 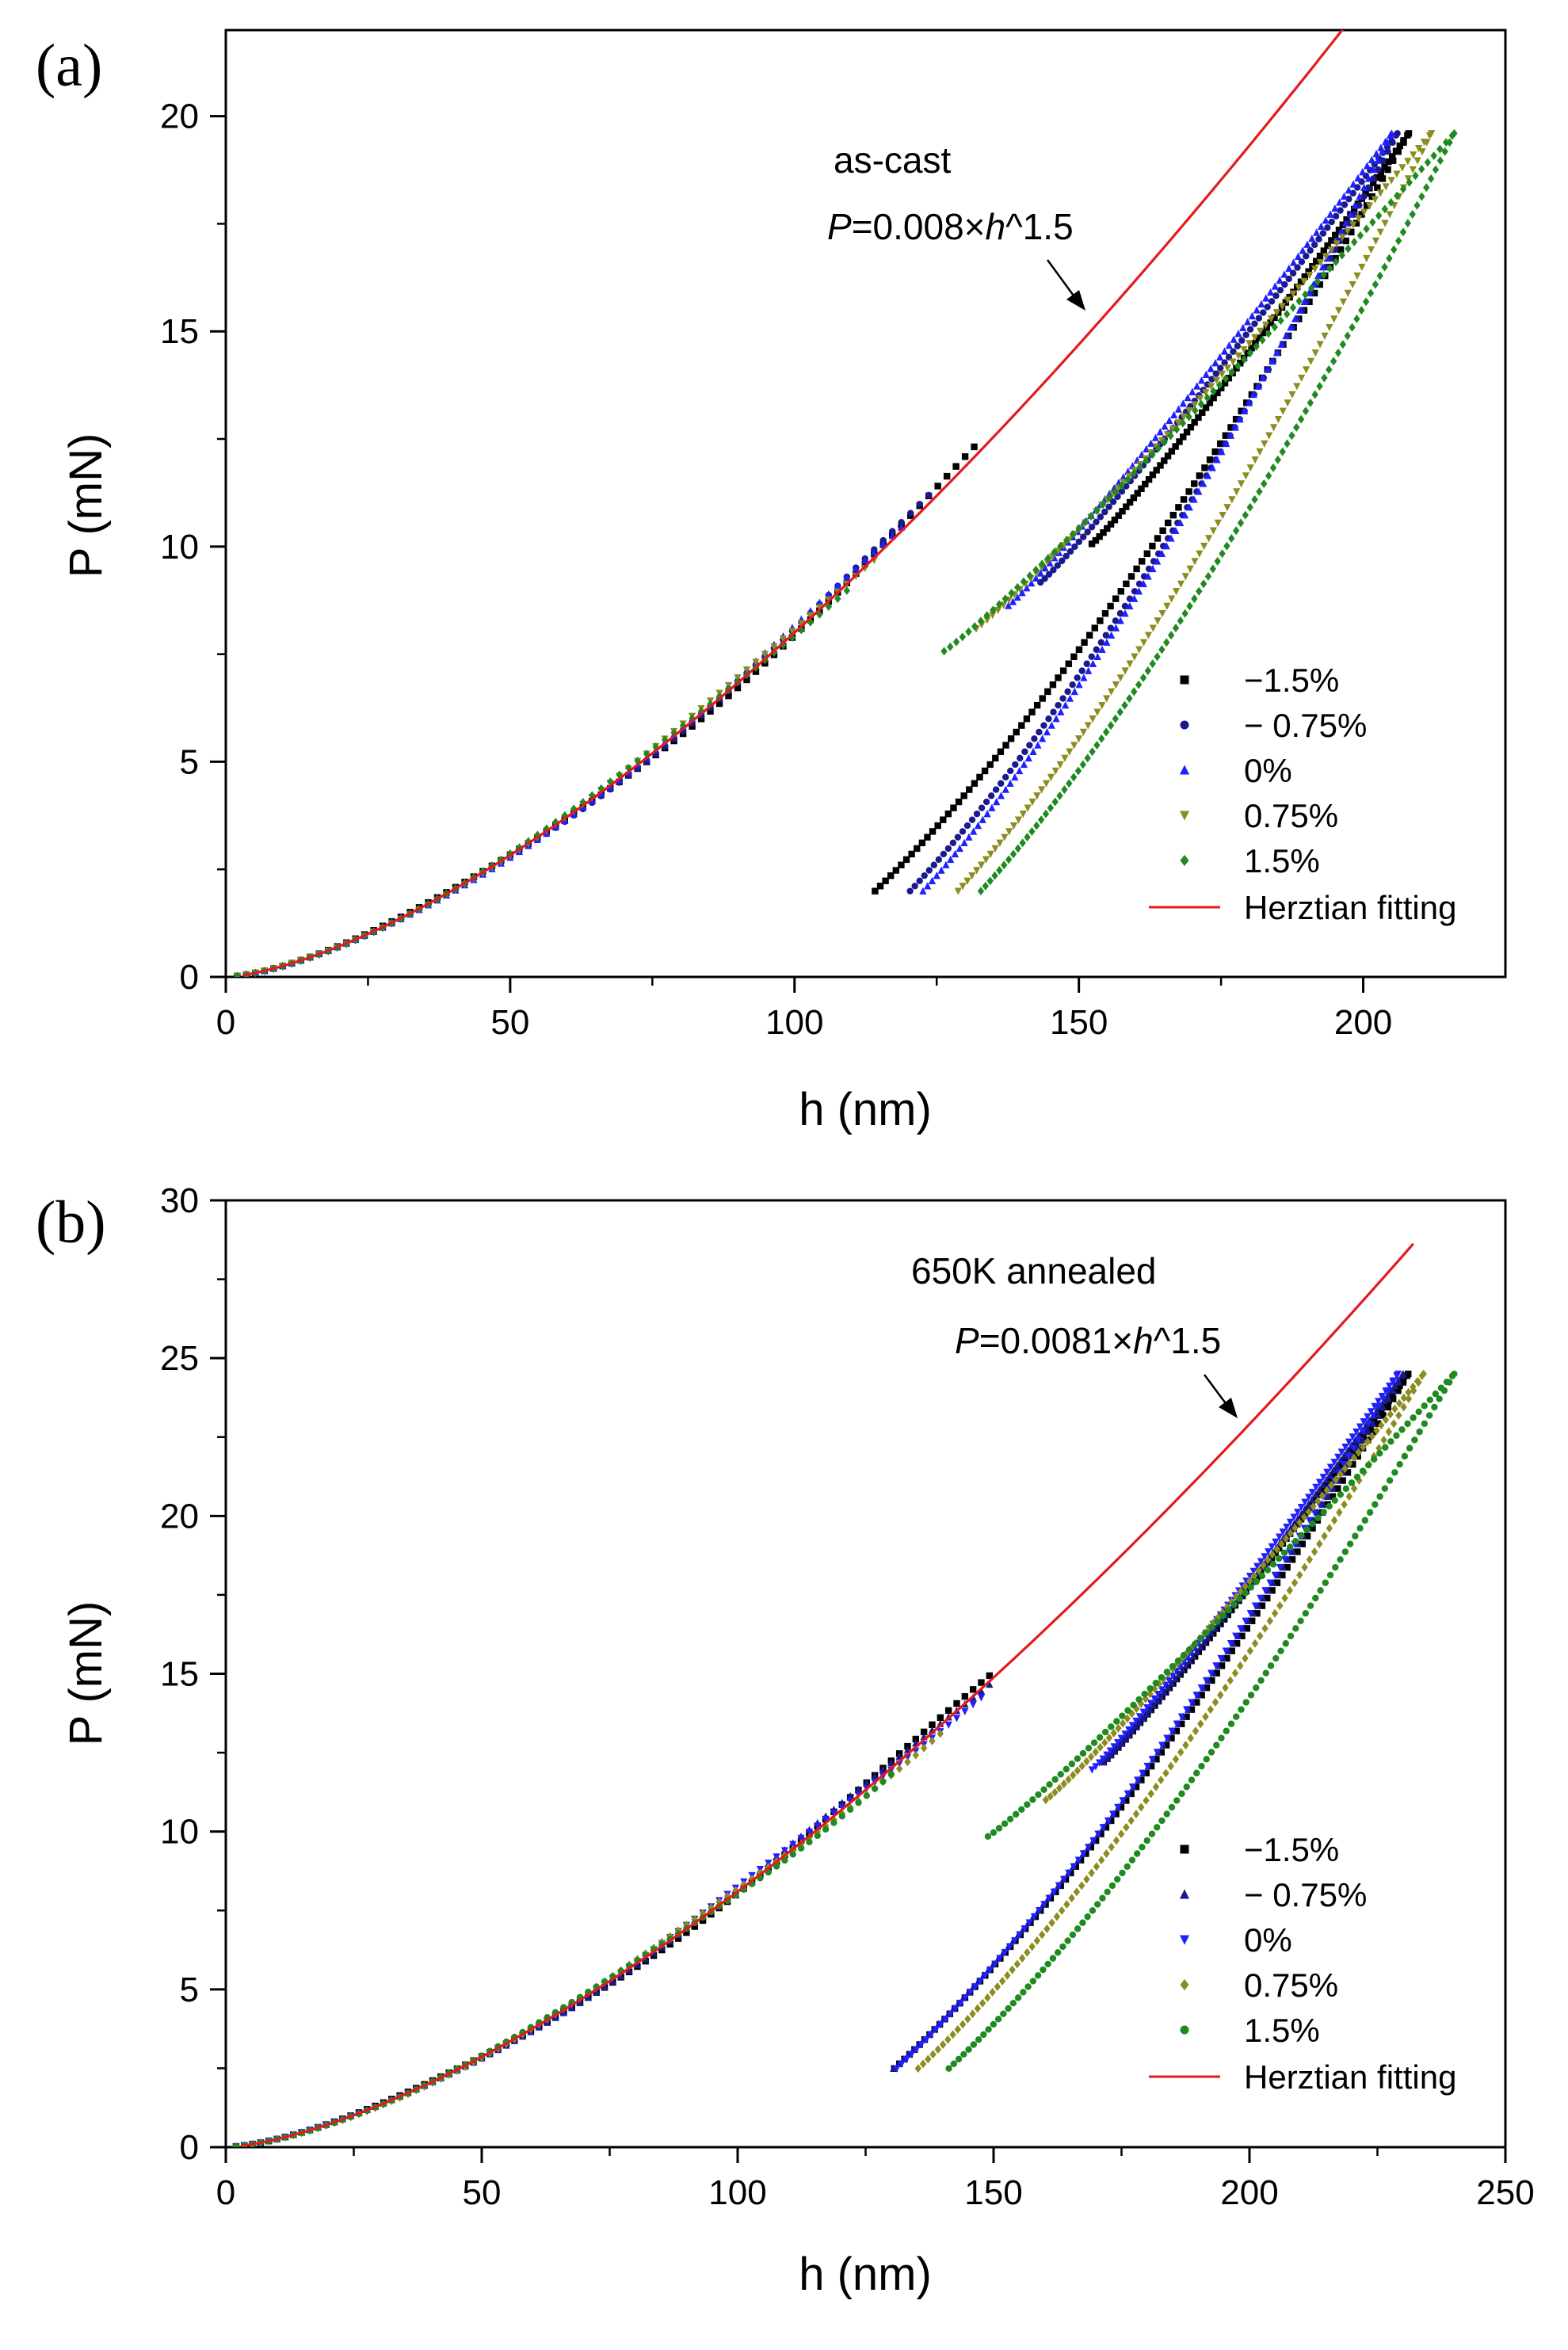 I want to click on legend-label: Herztian fitting, so click(x=1350, y=2077).